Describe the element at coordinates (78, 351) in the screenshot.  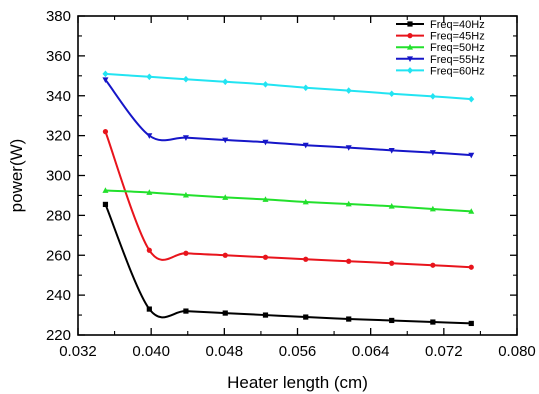
I see `x-tick-label: 0.032` at that location.